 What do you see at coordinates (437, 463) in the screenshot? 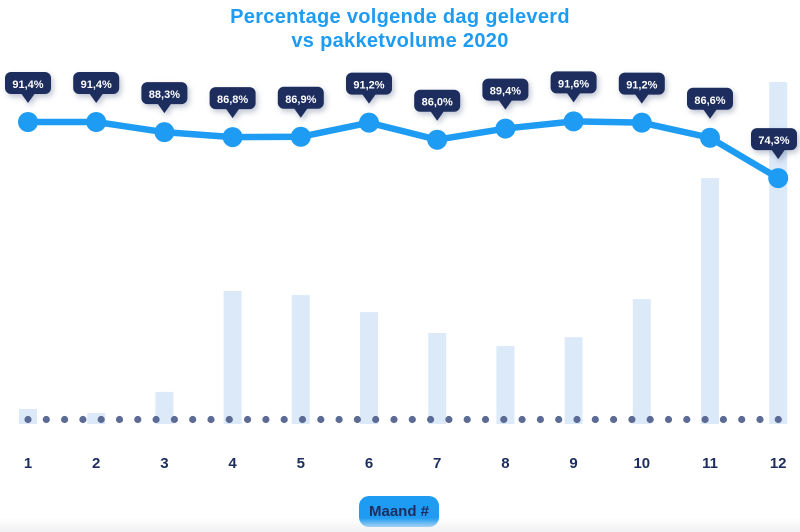
I see `x-axis-label-7: 7` at bounding box center [437, 463].